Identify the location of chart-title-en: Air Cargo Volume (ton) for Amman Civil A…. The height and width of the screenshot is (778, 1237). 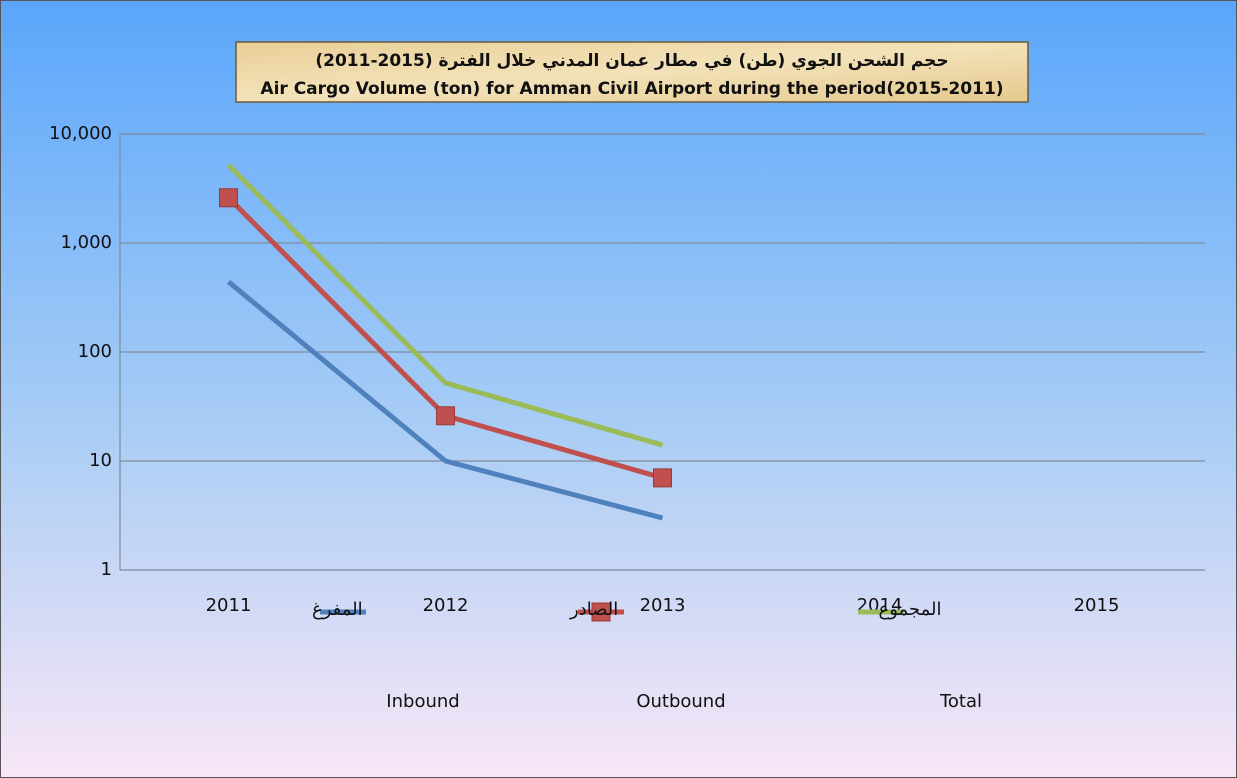
(631, 89).